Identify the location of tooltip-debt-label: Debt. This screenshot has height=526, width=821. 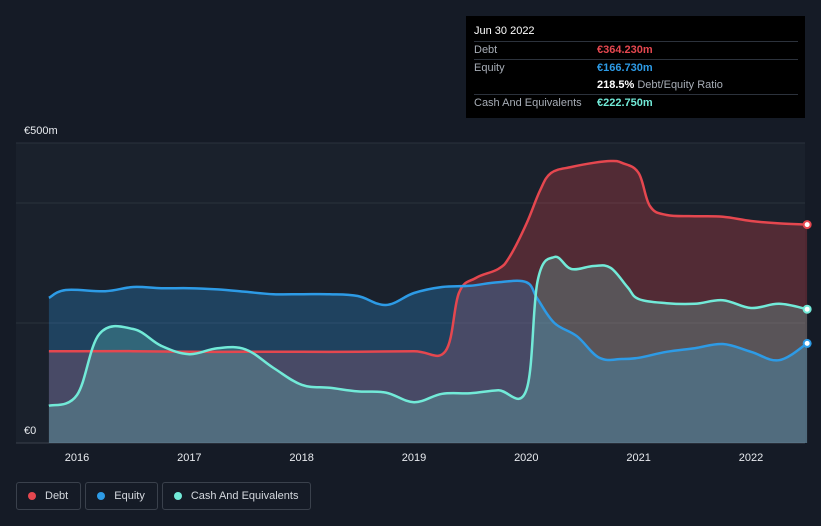
(486, 50).